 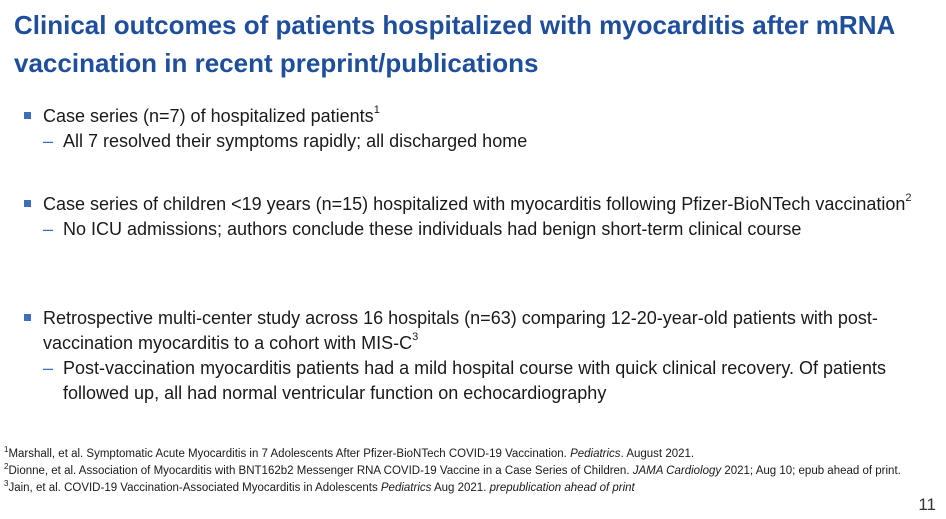 I want to click on footnote-tail: . August 2021., so click(x=657, y=454).